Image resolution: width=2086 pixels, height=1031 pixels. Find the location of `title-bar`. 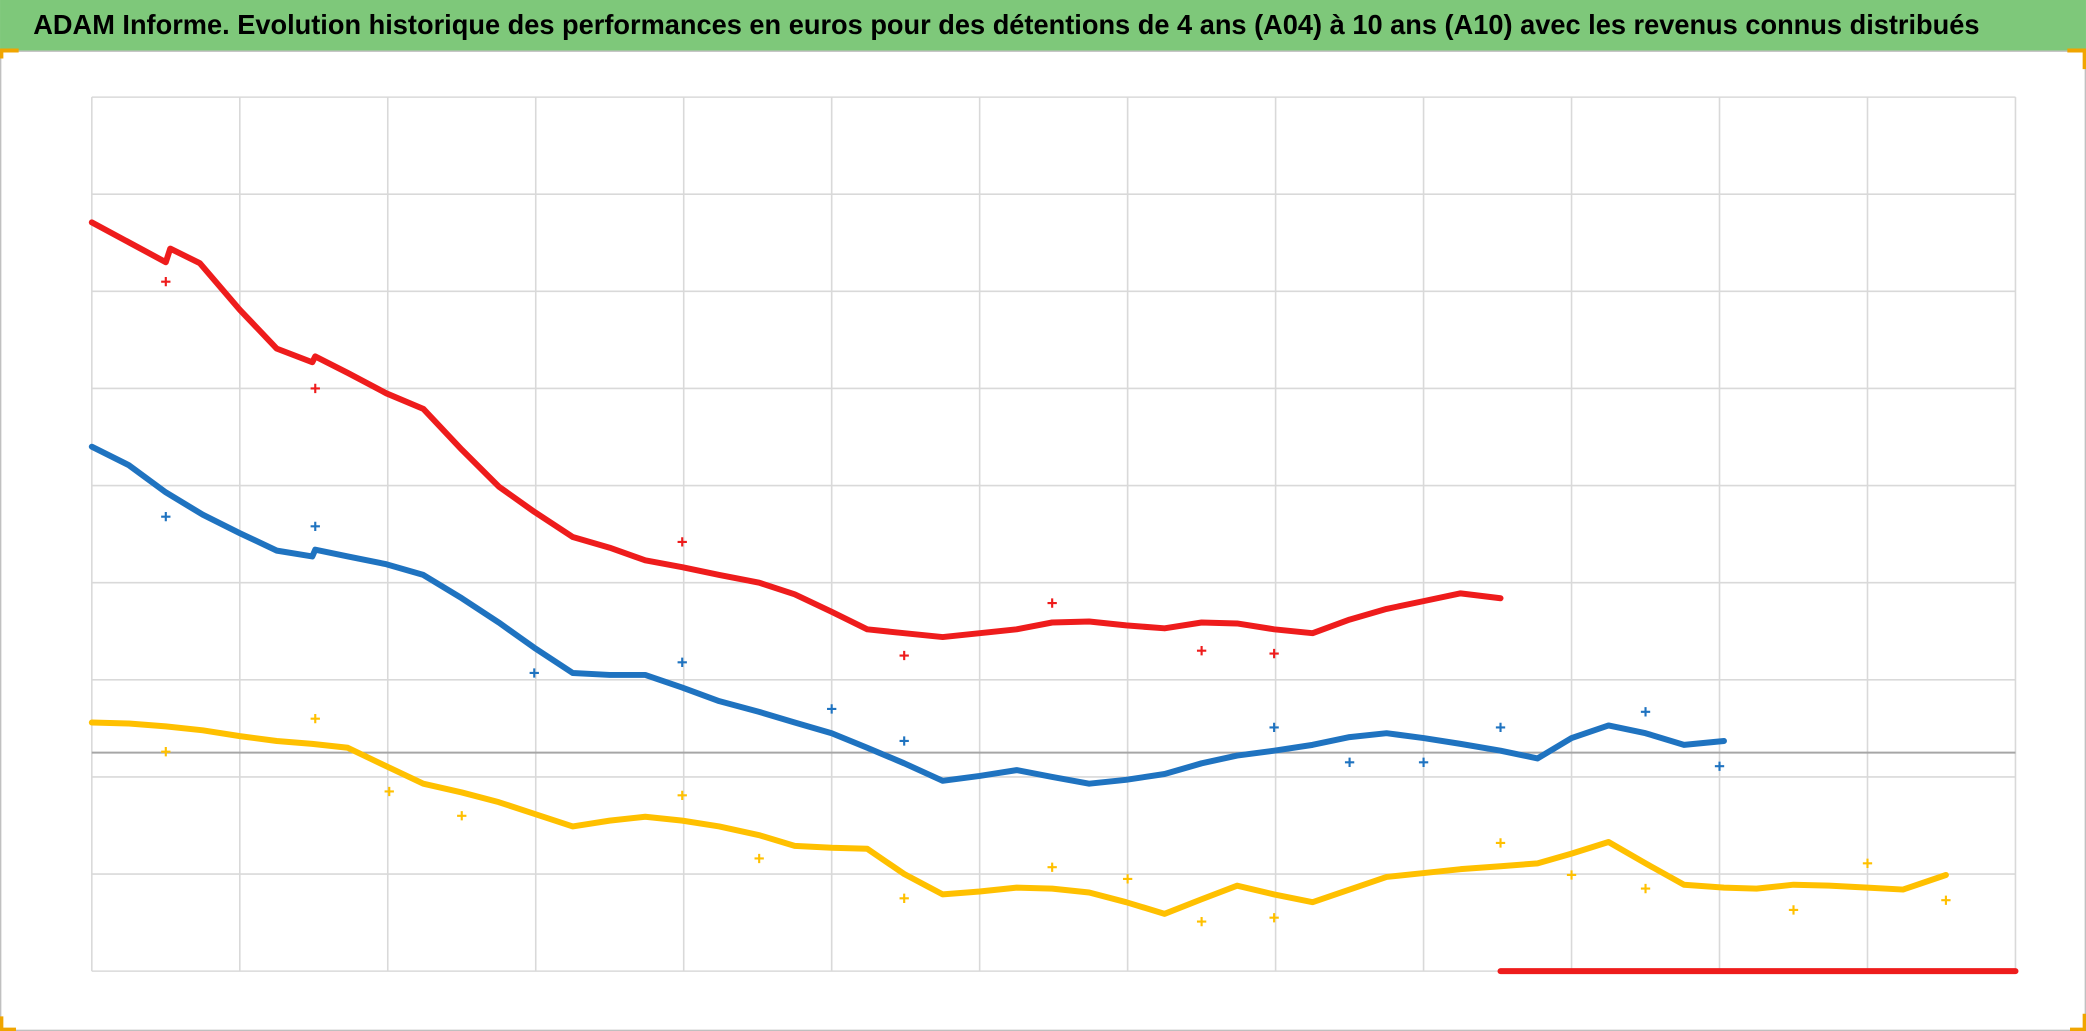

title-bar is located at coordinates (1043, 25).